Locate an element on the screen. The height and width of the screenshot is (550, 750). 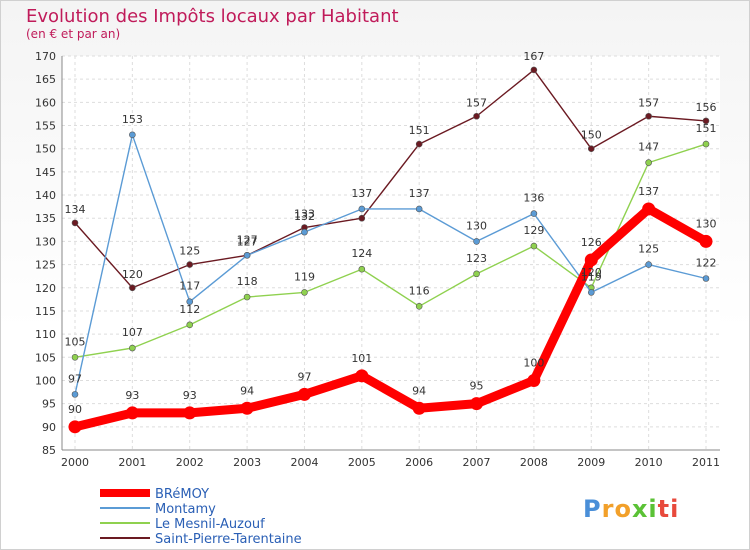
y-tick-label: 165 is located at coordinates (45, 79).